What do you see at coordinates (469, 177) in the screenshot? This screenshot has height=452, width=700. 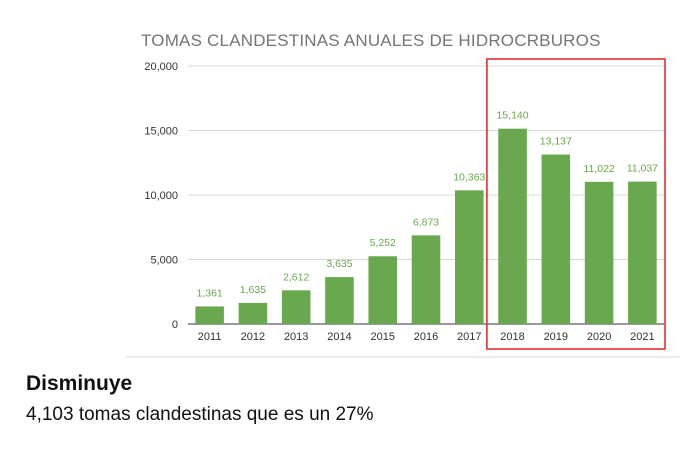 I see `data-label-2017: 10,363` at bounding box center [469, 177].